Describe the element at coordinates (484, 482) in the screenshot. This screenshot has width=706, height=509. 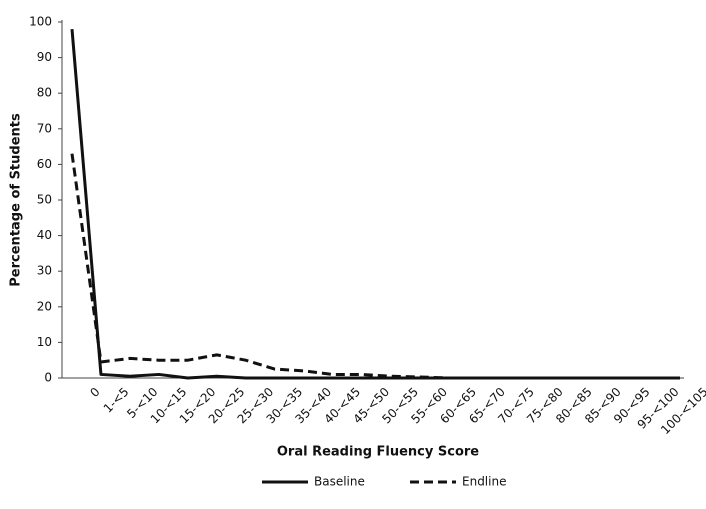
I see `legend-label: Endline` at that location.